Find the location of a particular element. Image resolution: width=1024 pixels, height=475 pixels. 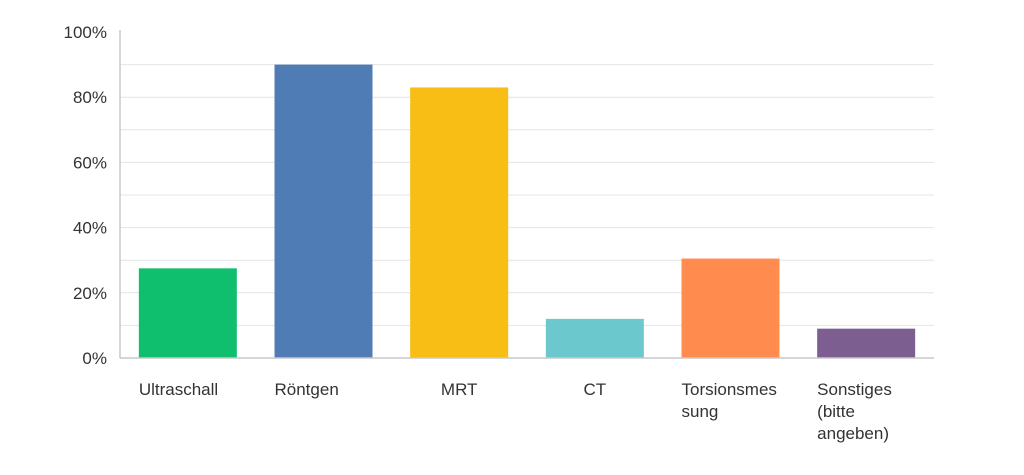

y-tick-label: 80% is located at coordinates (90, 97).